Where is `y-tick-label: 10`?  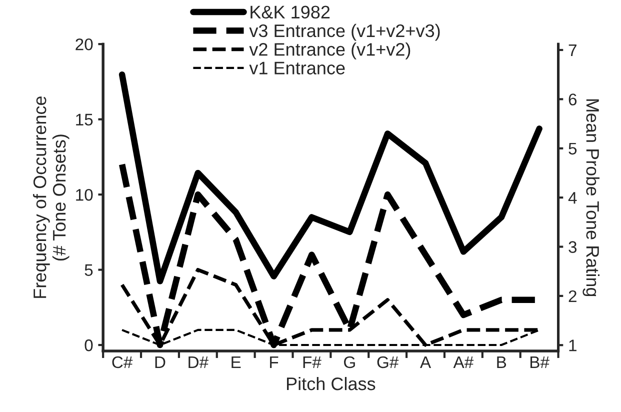 y-tick-label: 10 is located at coordinates (84, 194).